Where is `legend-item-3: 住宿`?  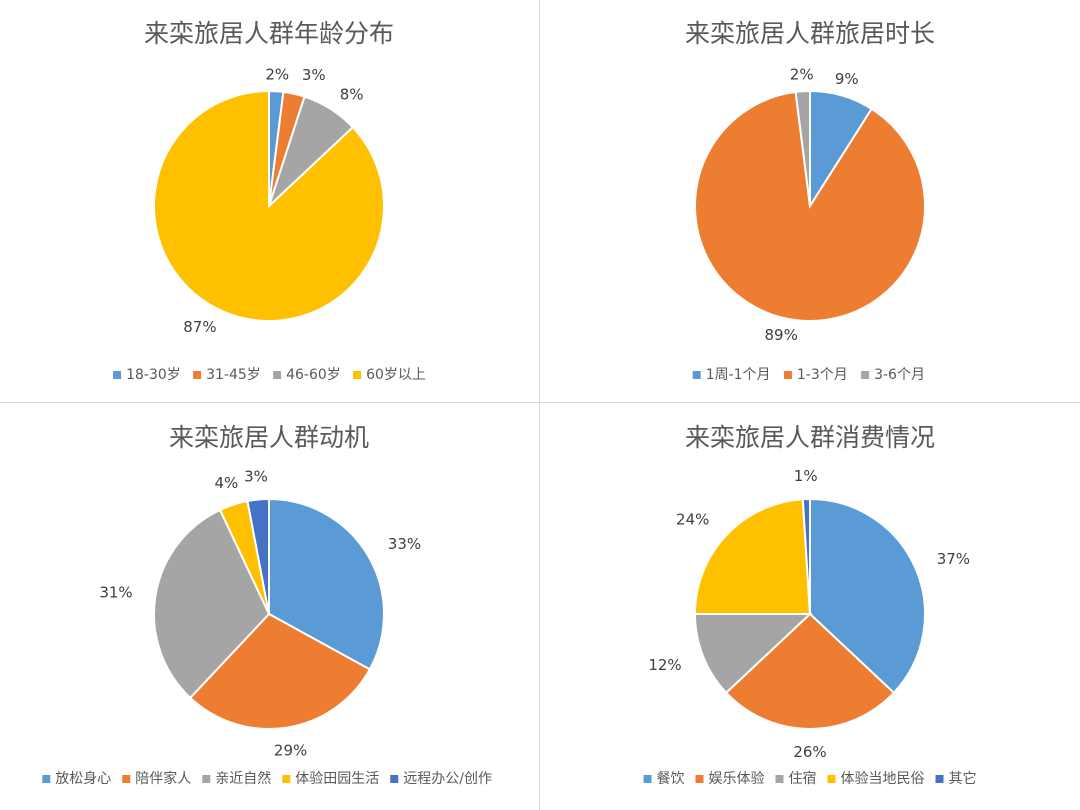
legend-item-3: 住宿 is located at coordinates (796, 778).